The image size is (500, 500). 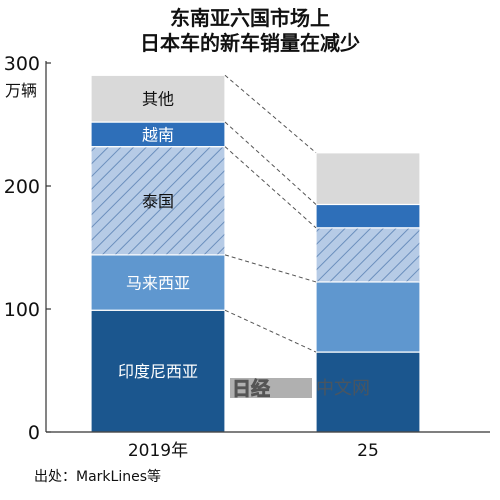 What do you see at coordinates (21, 90) in the screenshot?
I see `y-axis-unit-label: 万辆` at bounding box center [21, 90].